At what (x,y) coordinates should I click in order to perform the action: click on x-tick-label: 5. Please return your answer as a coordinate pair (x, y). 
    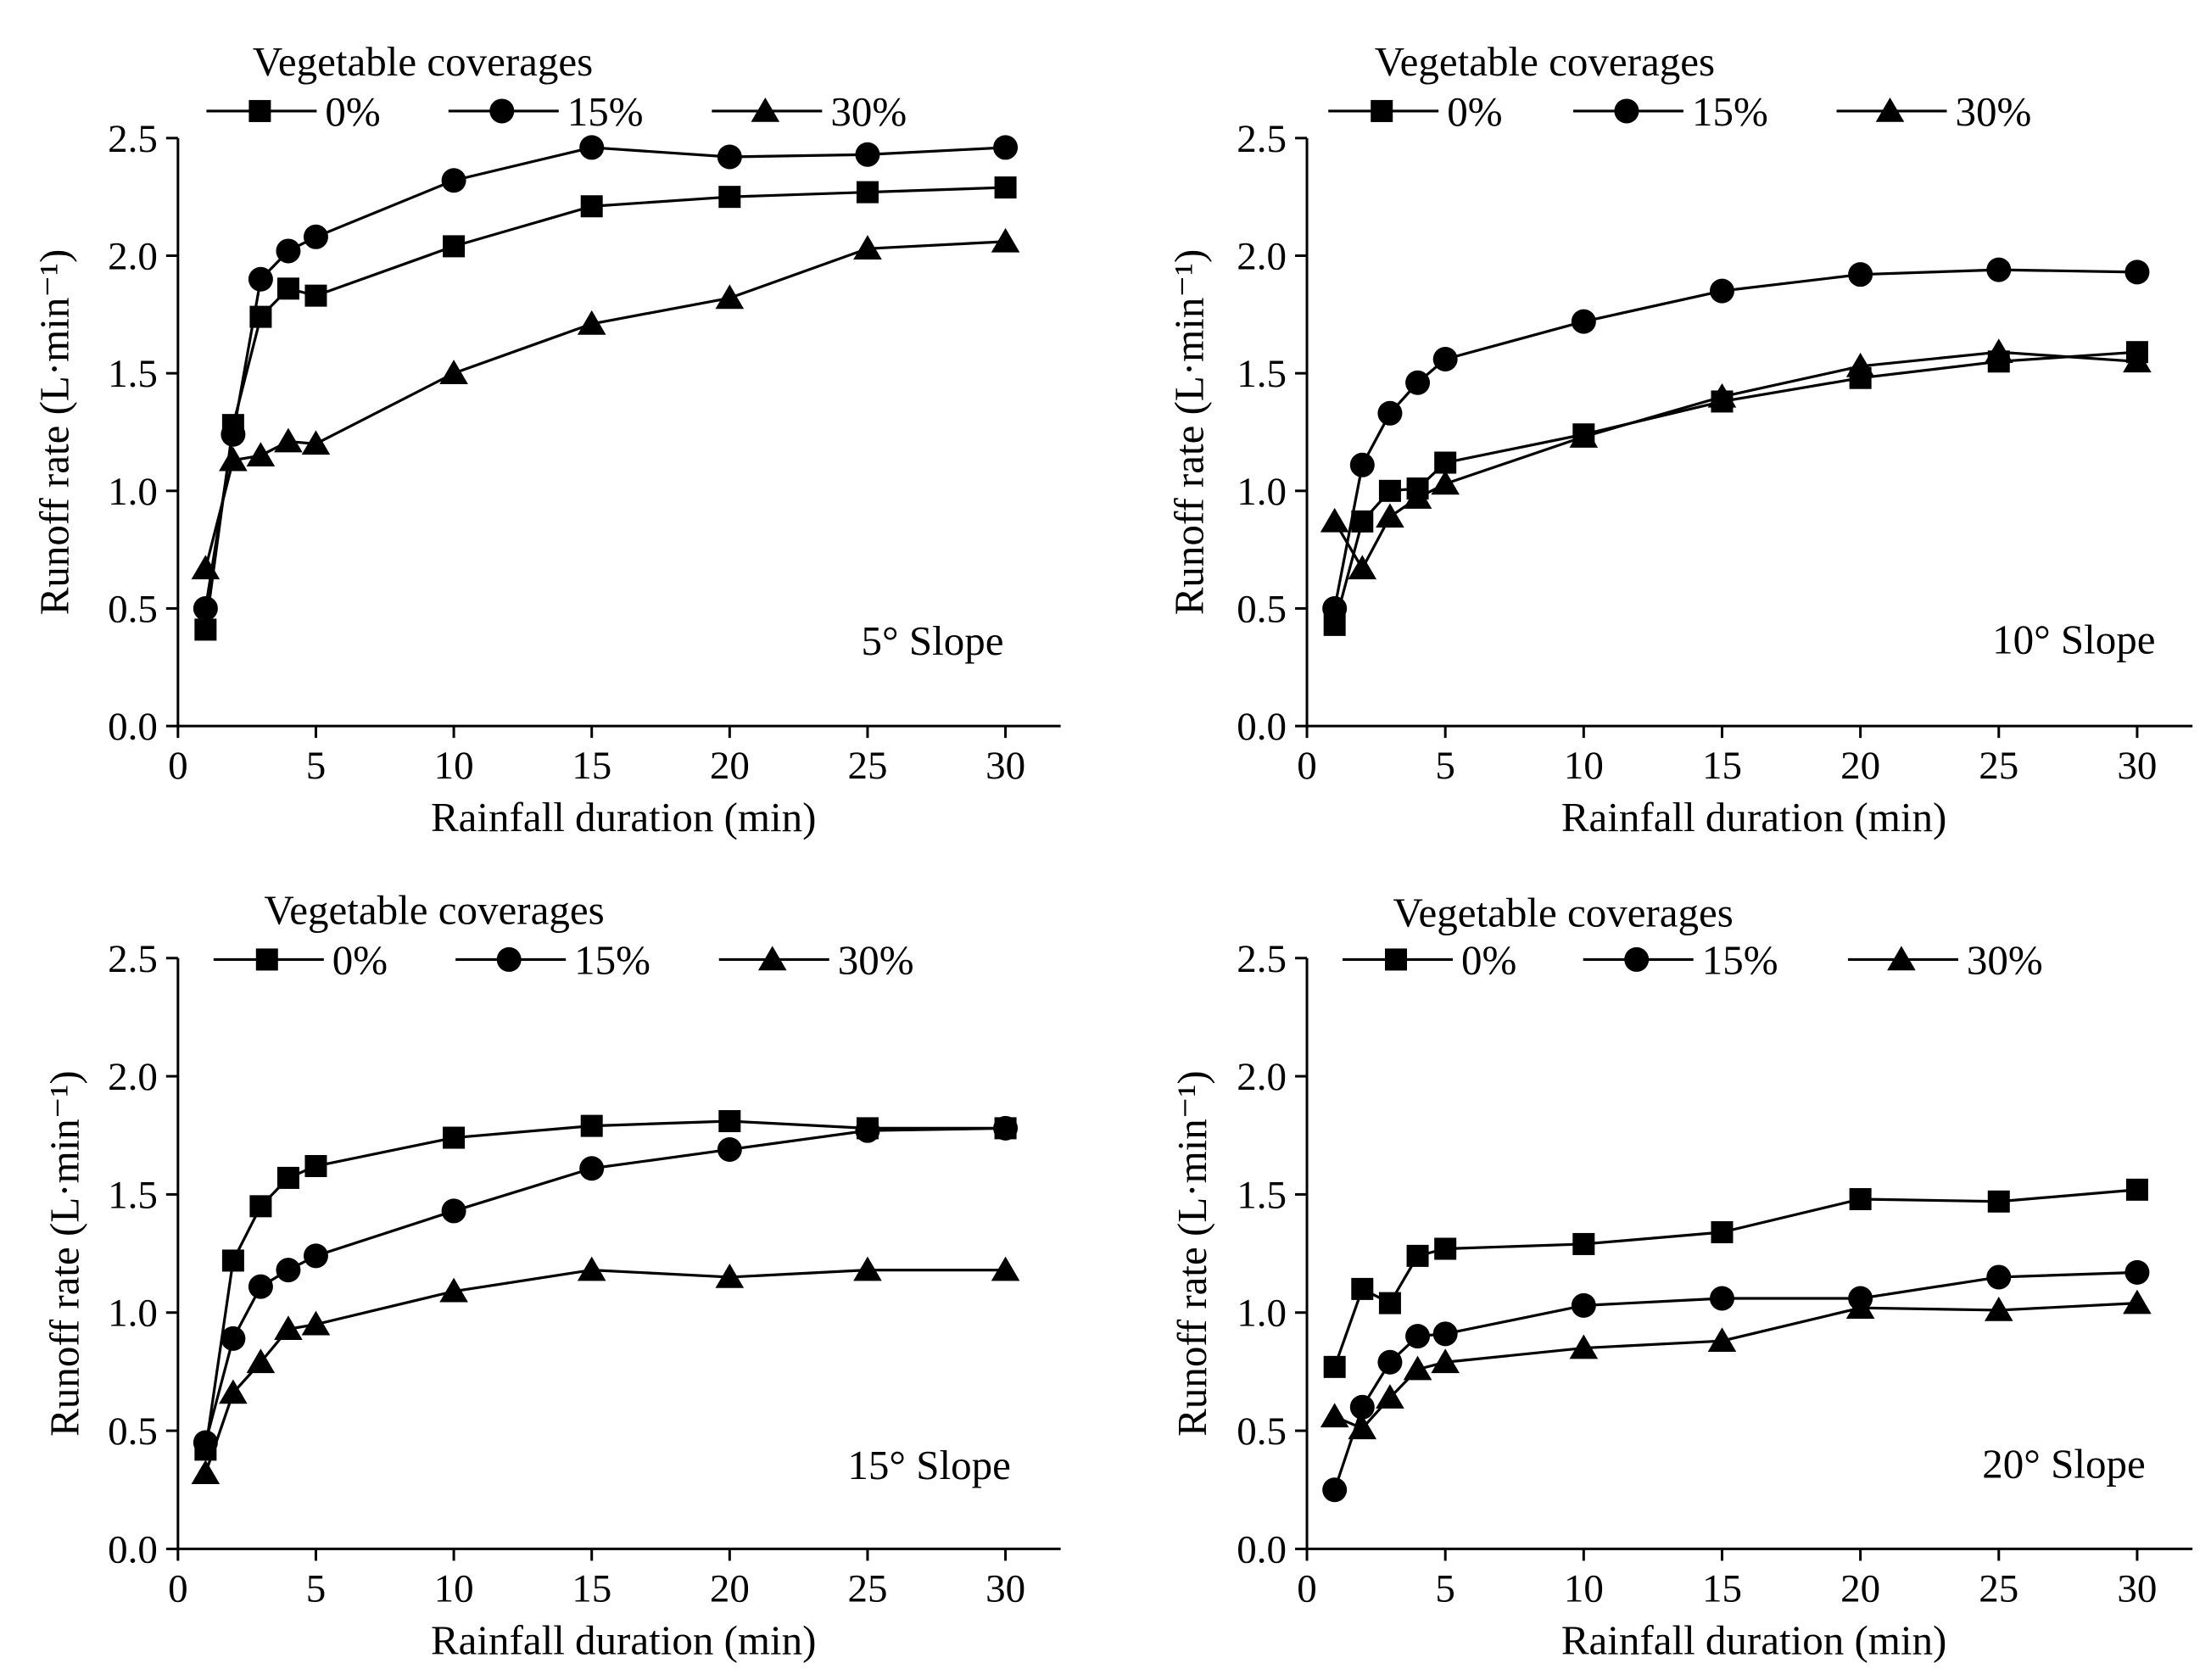
    Looking at the image, I should click on (1445, 766).